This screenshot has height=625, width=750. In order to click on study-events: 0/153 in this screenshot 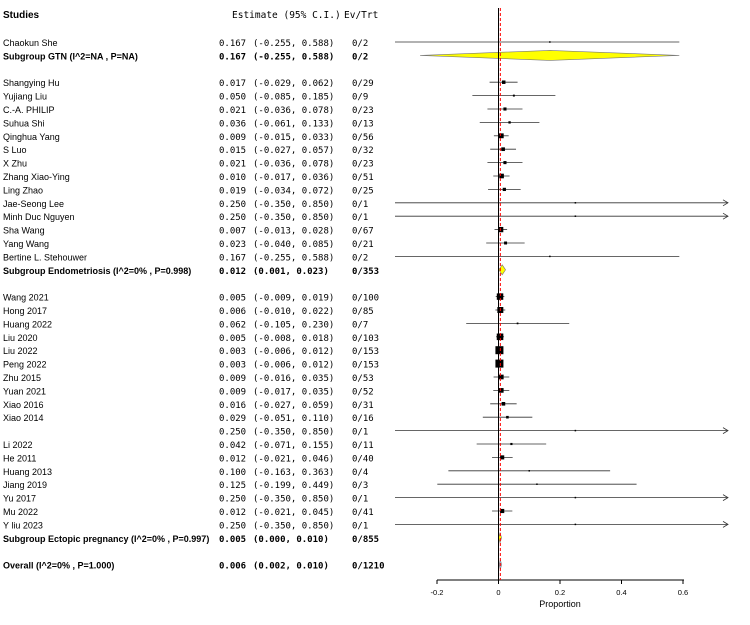, I will do `click(365, 352)`.